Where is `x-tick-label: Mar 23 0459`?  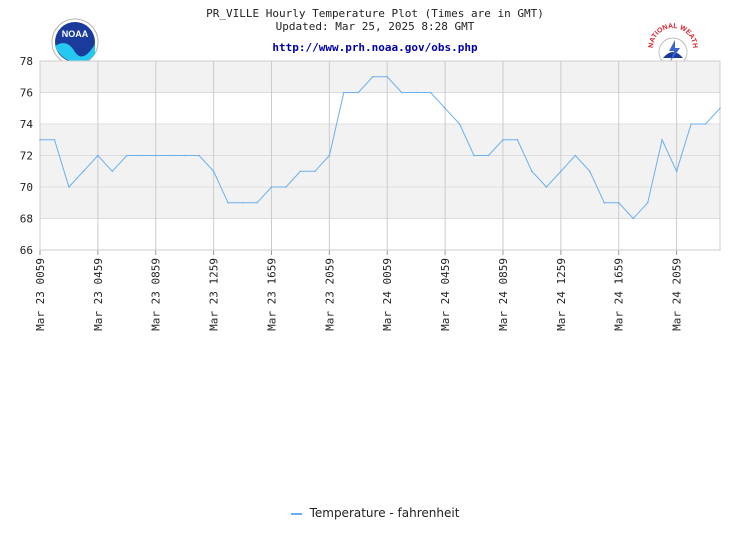 x-tick-label: Mar 23 0459 is located at coordinates (98, 294).